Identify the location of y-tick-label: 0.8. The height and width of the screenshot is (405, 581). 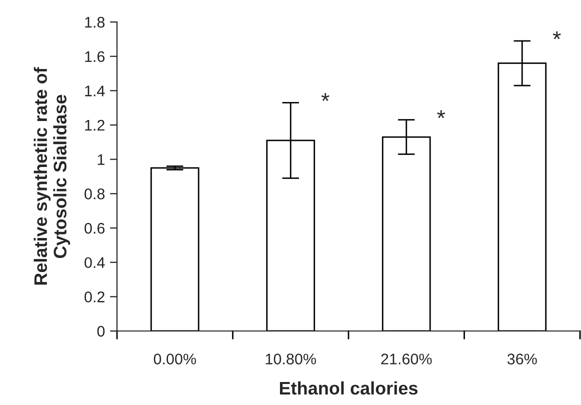
(94, 194).